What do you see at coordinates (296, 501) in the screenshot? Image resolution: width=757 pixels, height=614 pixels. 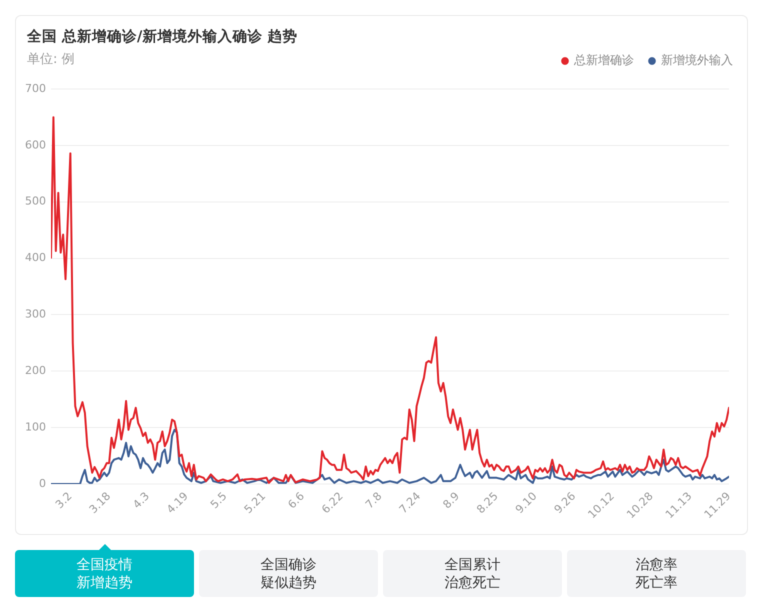 I see `x-tick-label: 6.6` at bounding box center [296, 501].